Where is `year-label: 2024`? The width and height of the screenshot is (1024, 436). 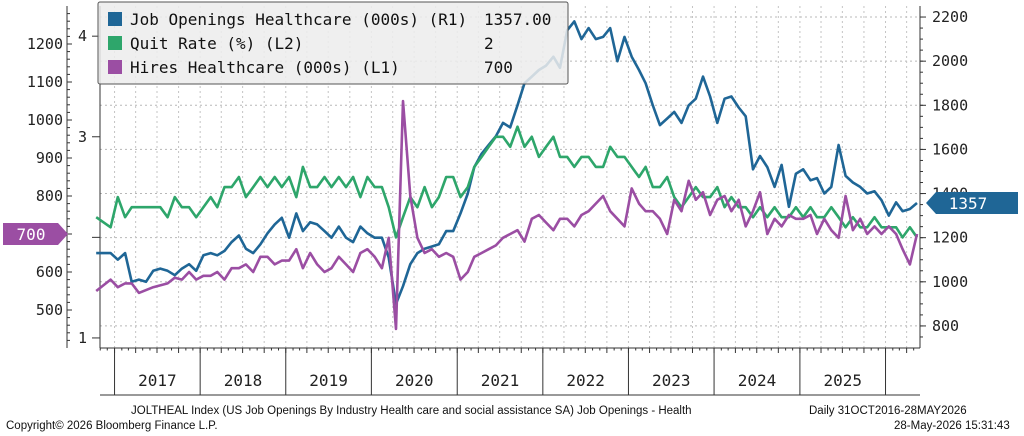 year-label: 2024 is located at coordinates (757, 380).